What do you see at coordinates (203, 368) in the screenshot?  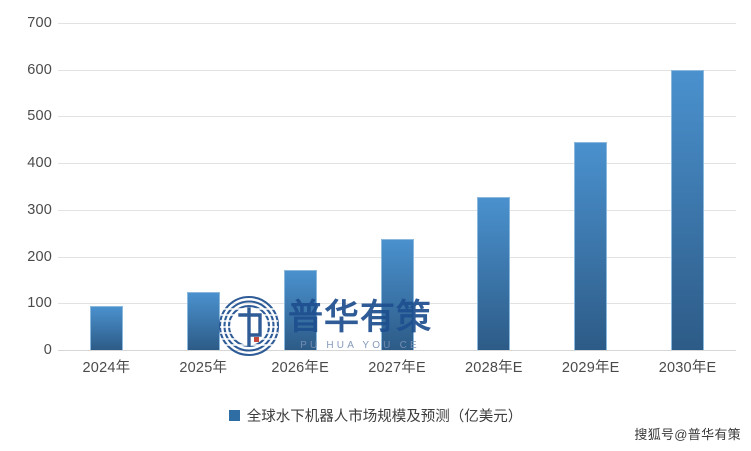 I see `x-tick-label: 2025年` at bounding box center [203, 368].